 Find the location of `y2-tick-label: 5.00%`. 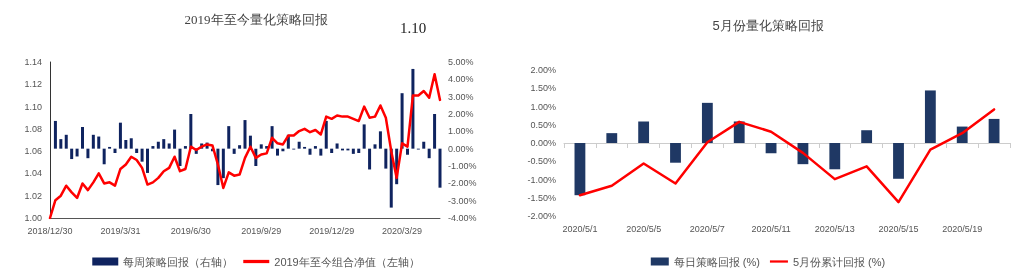

y2-tick-label: 5.00% is located at coordinates (461, 62).